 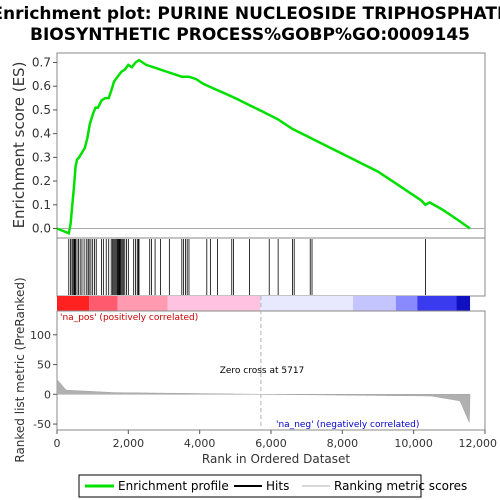 What do you see at coordinates (44, 145) in the screenshot?
I see `es-axis-ticks: 0.0 0.1 0.2 0.3 0.4 0.5 0.6 0.7` at bounding box center [44, 145].